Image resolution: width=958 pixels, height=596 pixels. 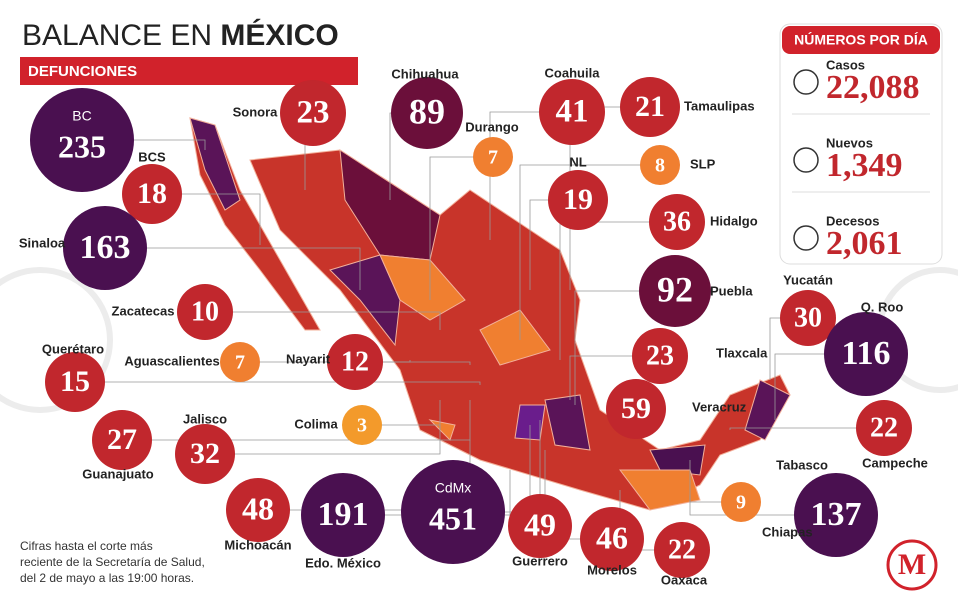 What do you see at coordinates (675, 289) in the screenshot?
I see `state-value: 92` at bounding box center [675, 289].